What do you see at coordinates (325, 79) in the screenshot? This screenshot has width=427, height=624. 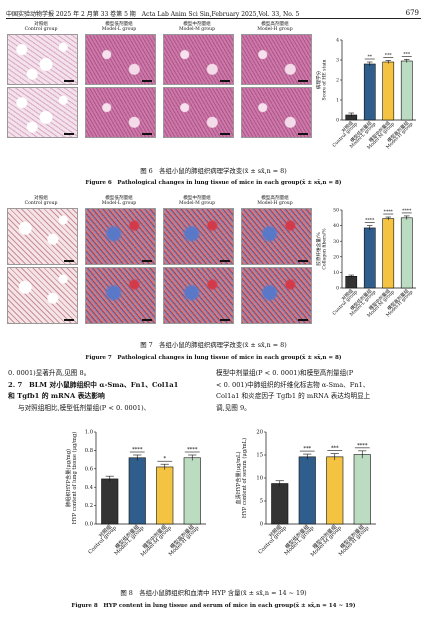 I see `y-axis-label-en: Score of HE stain` at bounding box center [325, 79].